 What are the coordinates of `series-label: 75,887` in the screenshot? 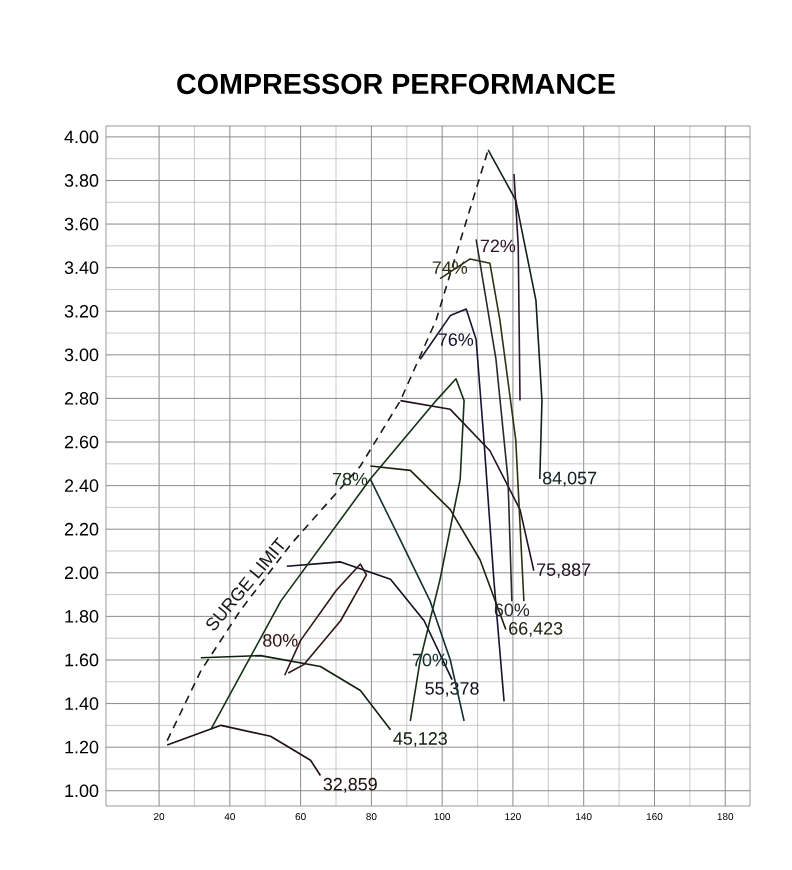 It's located at (564, 571).